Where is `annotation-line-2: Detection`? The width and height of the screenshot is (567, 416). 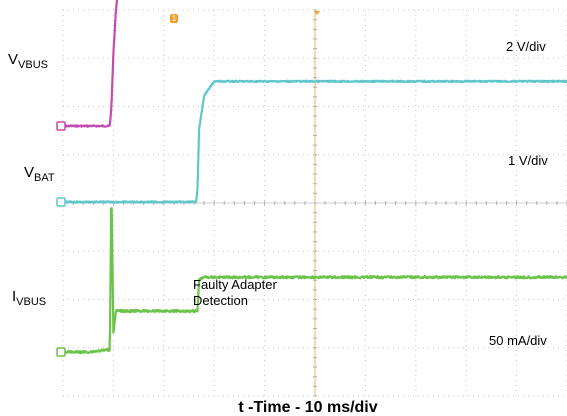 annotation-line-2: Detection is located at coordinates (220, 300).